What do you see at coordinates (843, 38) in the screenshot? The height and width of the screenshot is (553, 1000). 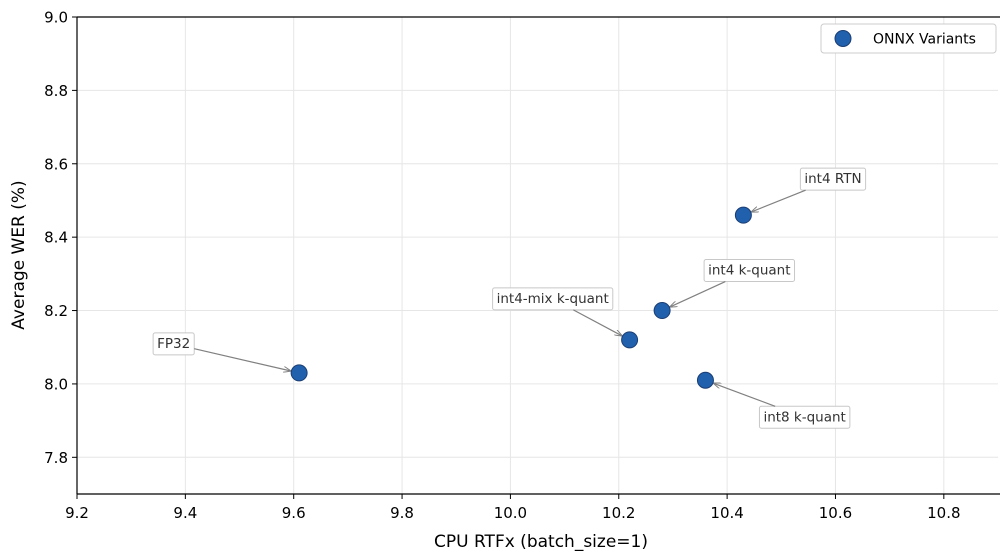 I see `legend-marker` at bounding box center [843, 38].